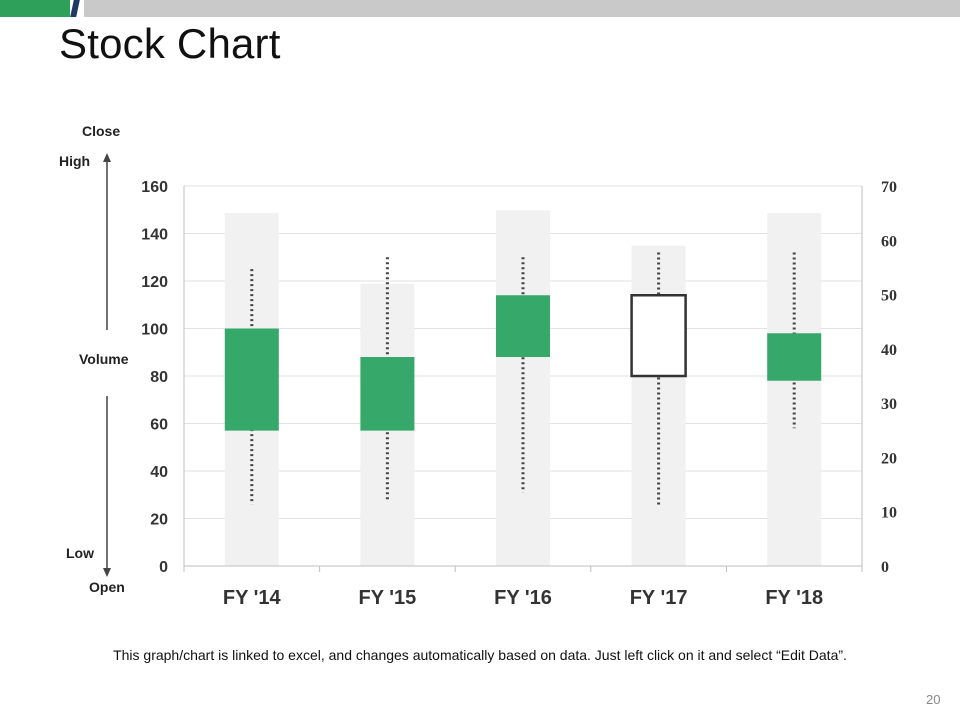 This screenshot has width=960, height=720. I want to click on header-accent-green, so click(35, 8).